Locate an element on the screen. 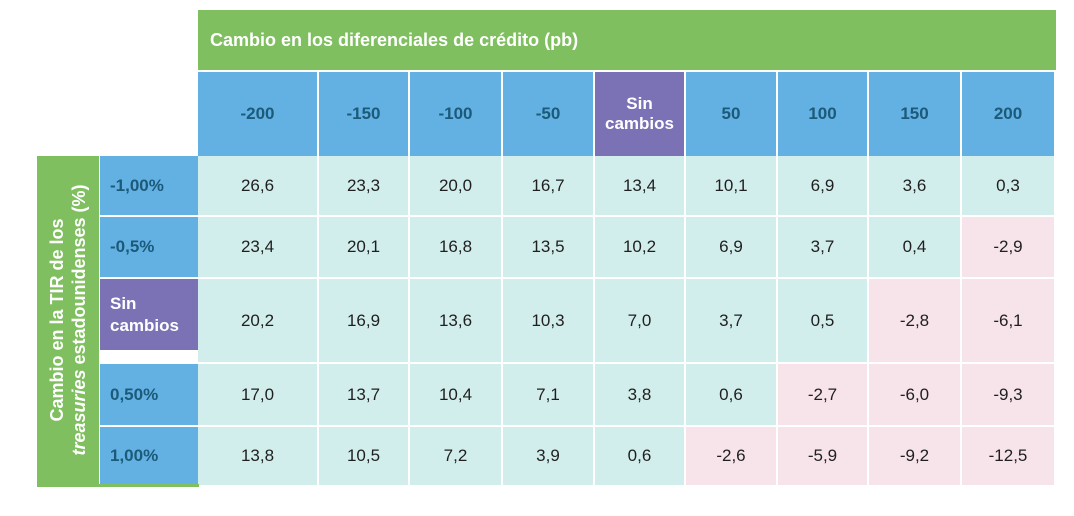 The height and width of the screenshot is (516, 1074). column-header-1: -200 is located at coordinates (258, 114).